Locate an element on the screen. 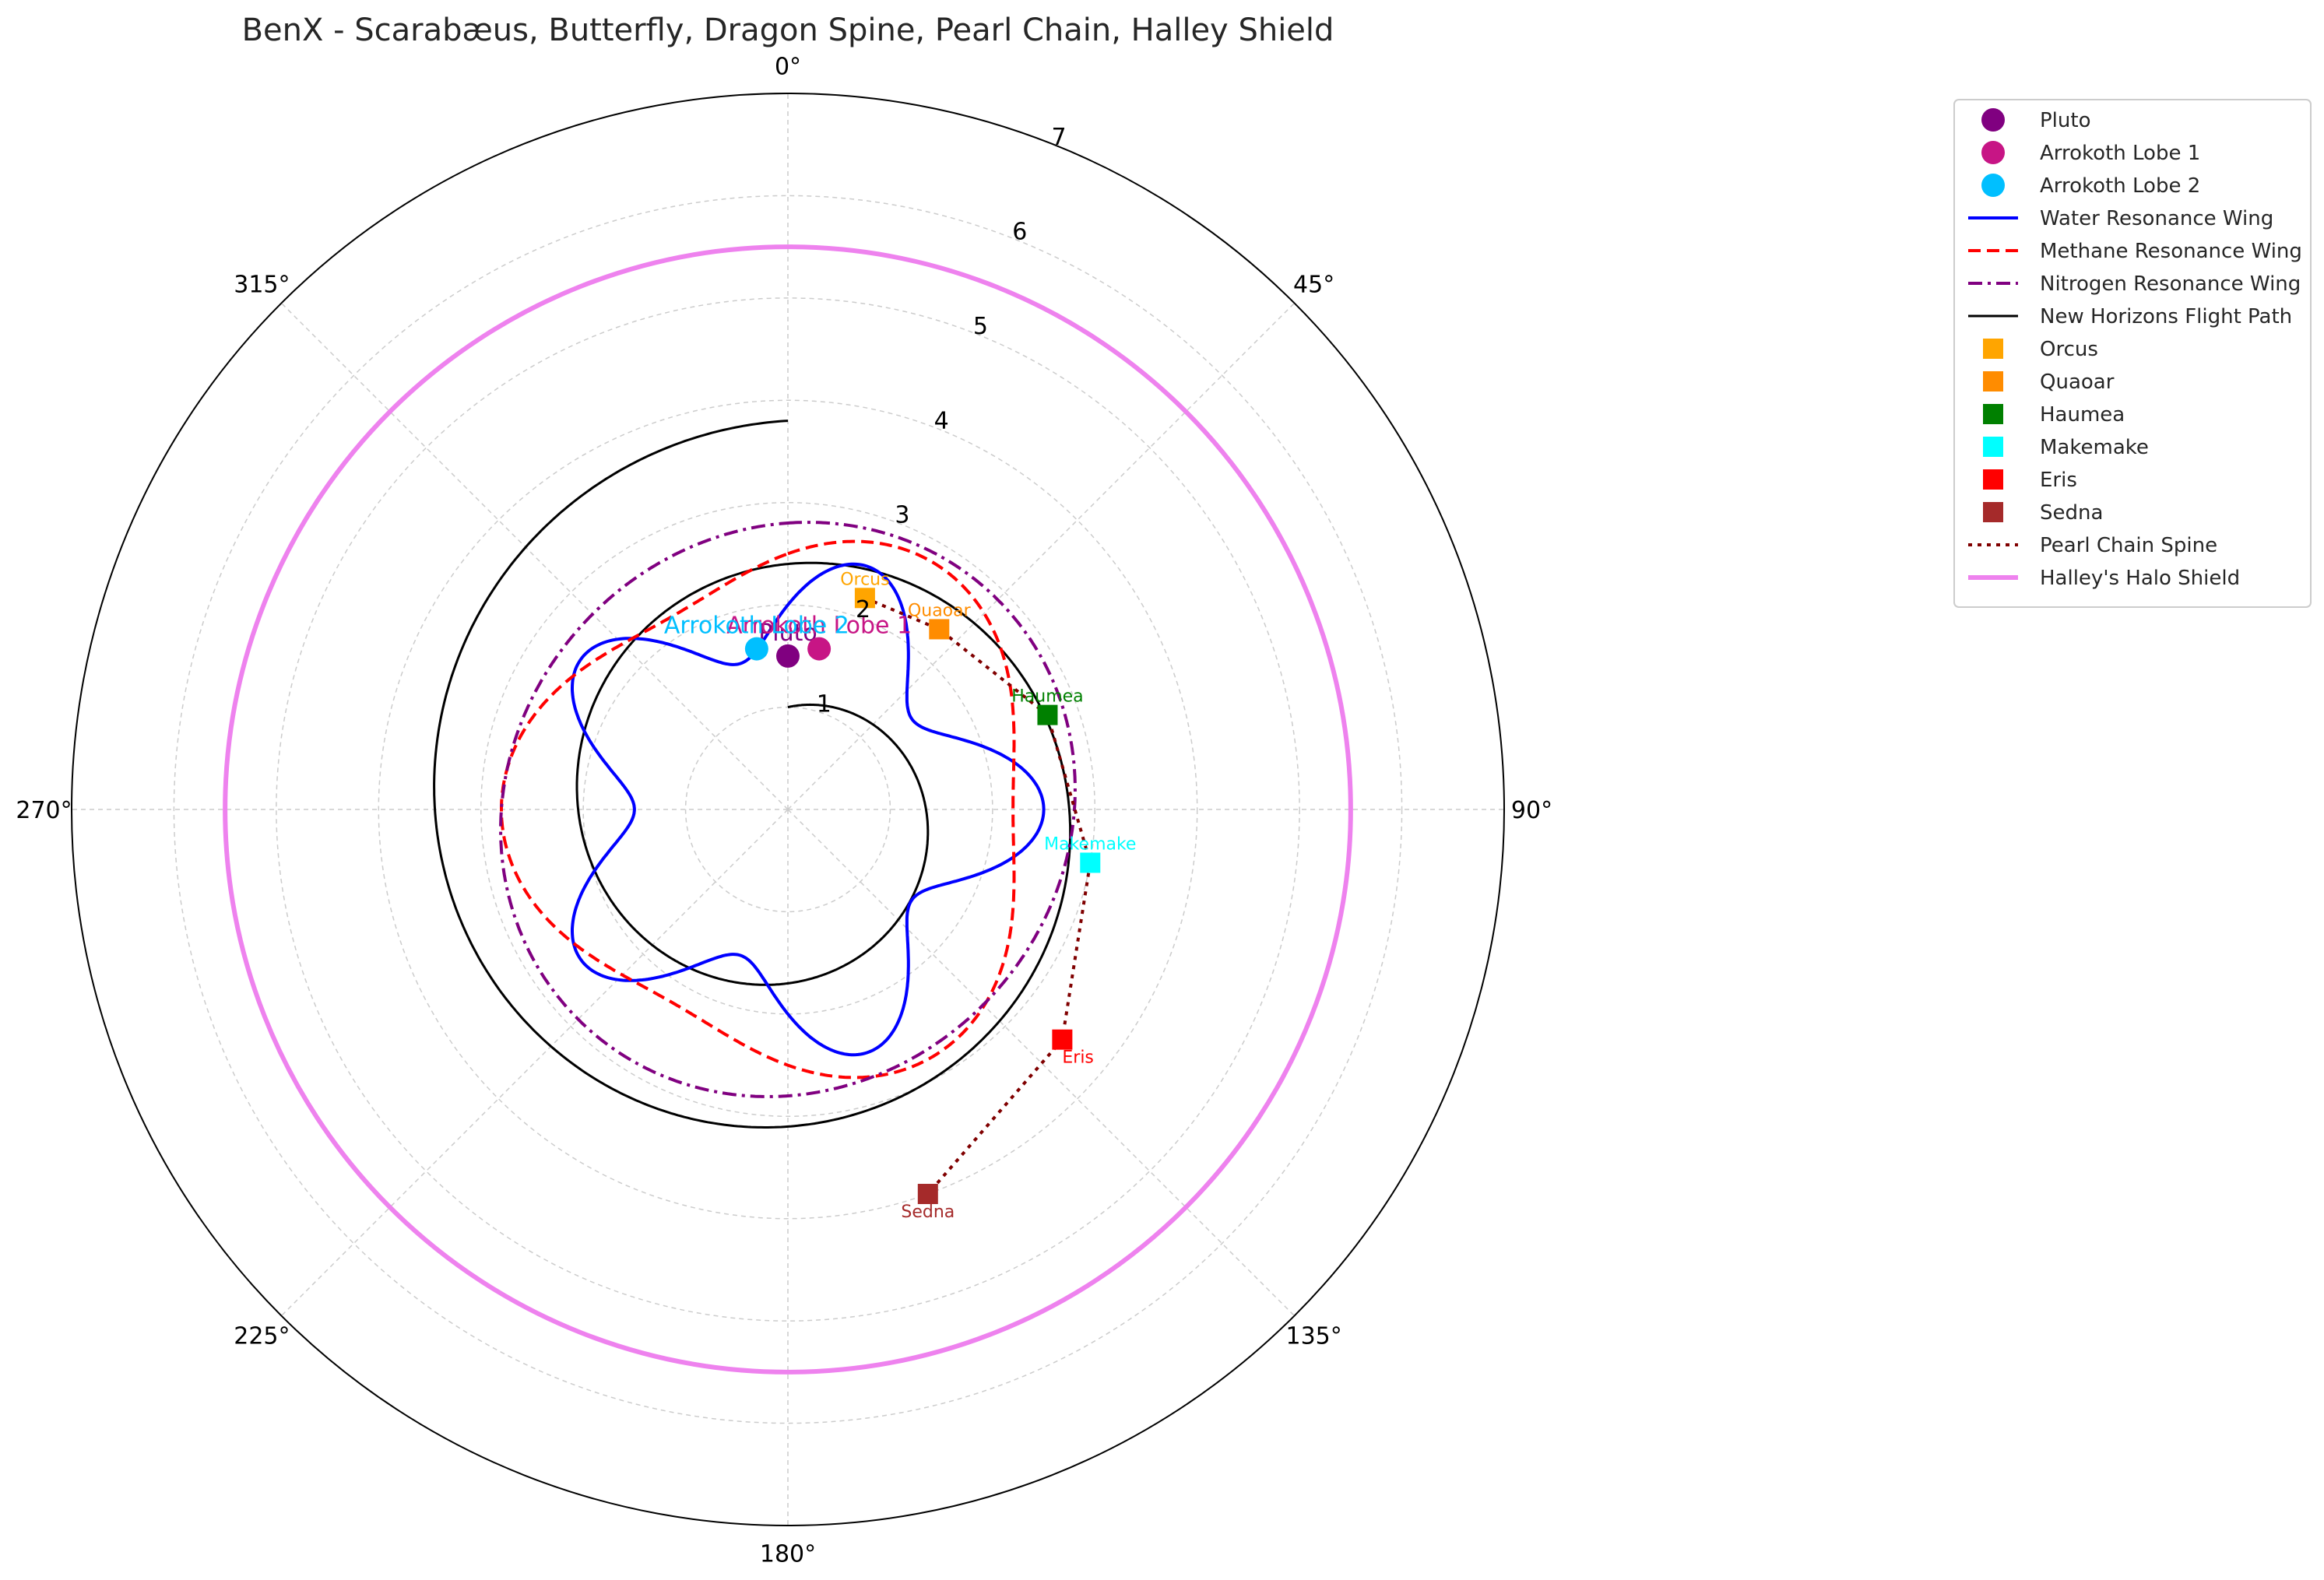  methane-resonance-wing is located at coordinates (758, 809).